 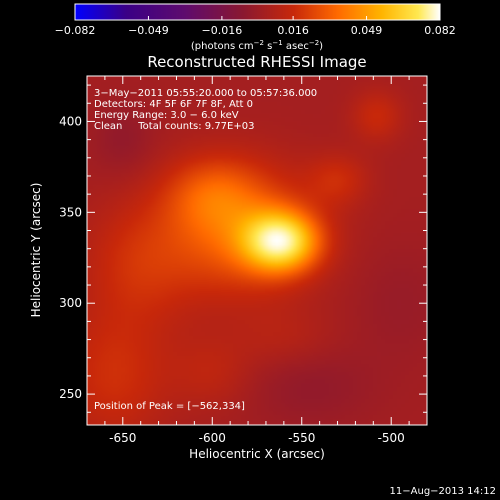 I want to click on colorbar-ticks: −0.082 −0.049 −0.016 0.016 0.049 0.082, so click(x=255, y=26).